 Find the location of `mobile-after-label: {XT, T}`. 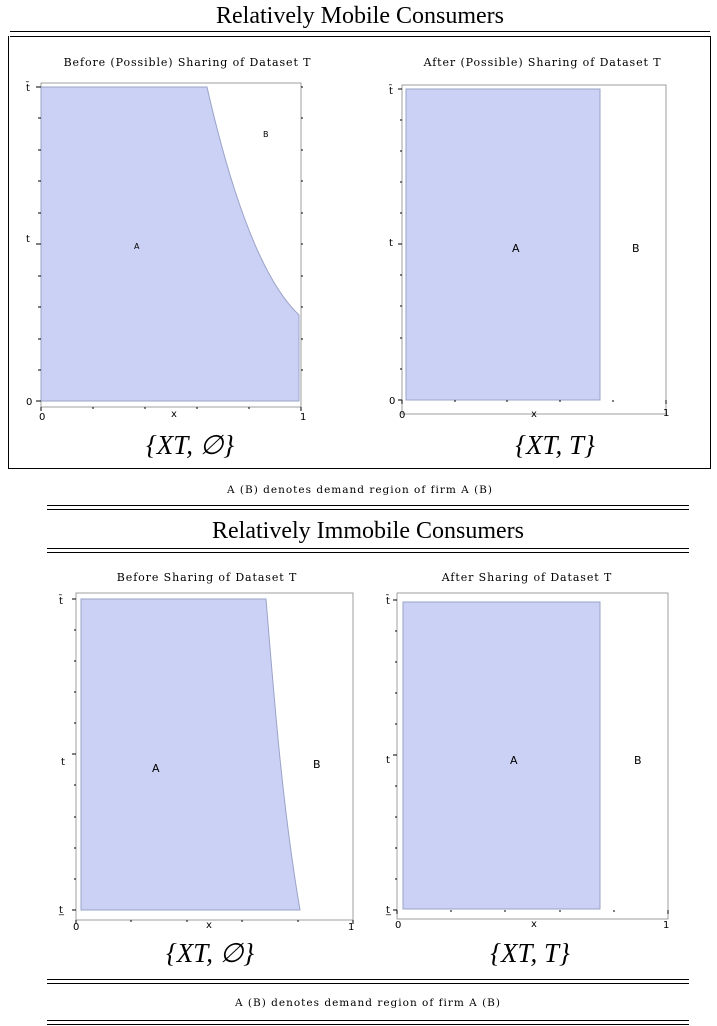

mobile-after-label: {XT, T} is located at coordinates (555, 445).